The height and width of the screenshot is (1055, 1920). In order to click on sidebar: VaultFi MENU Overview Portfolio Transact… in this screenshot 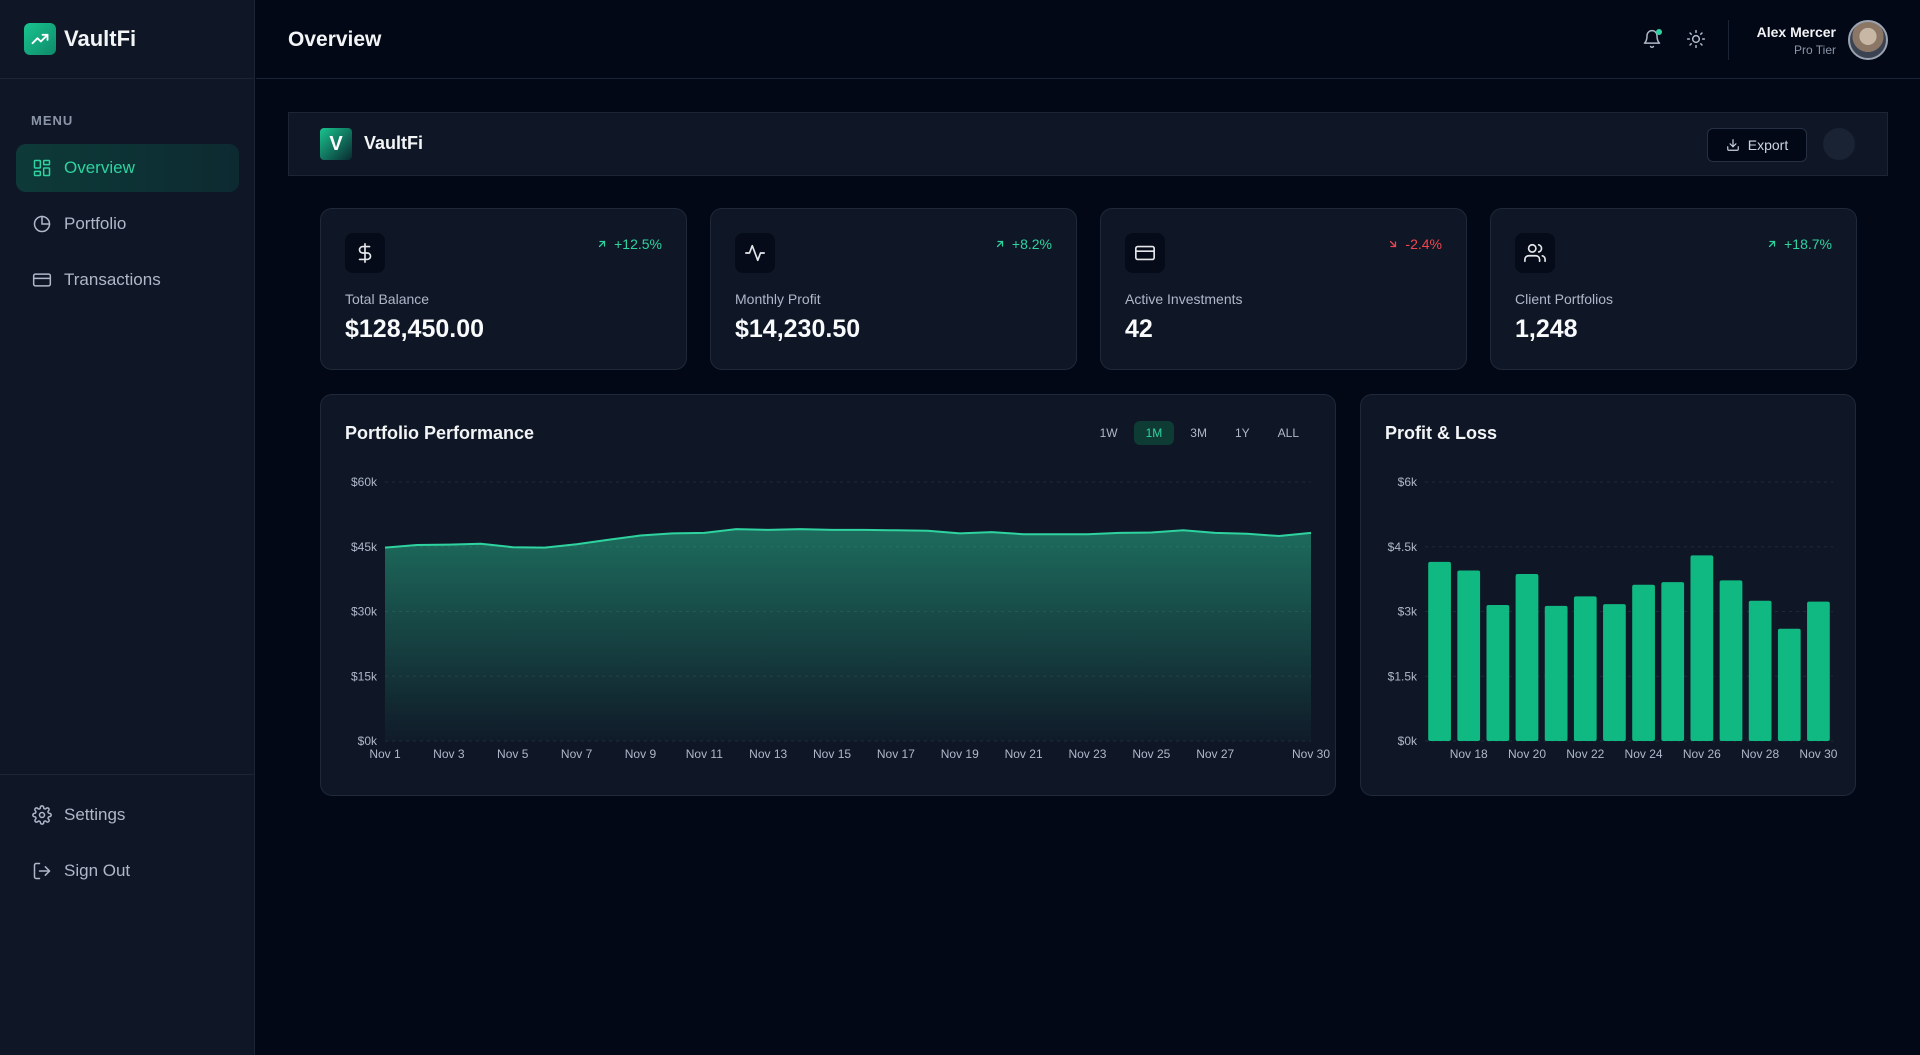, I will do `click(127, 527)`.